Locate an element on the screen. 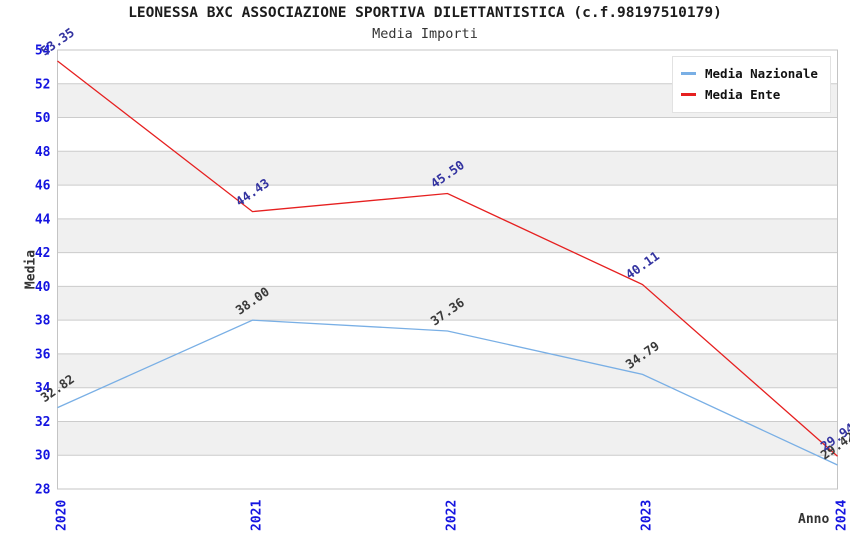 The height and width of the screenshot is (550, 850). svg-text: 2020 is located at coordinates (62, 515).